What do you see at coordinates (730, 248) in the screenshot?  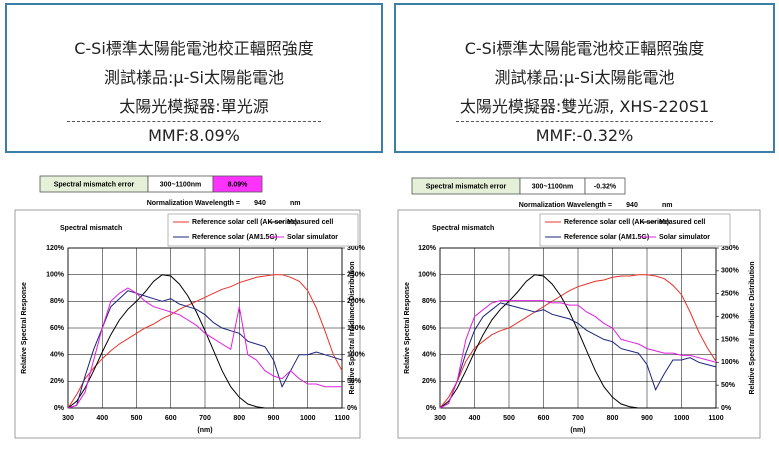 I see `y2-tick-label: 350%` at bounding box center [730, 248].